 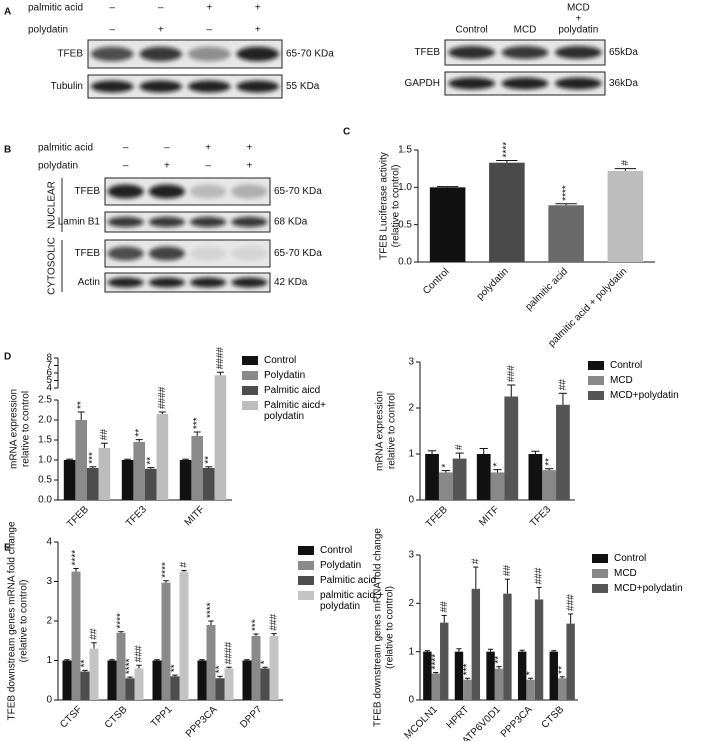 What do you see at coordinates (346, 132) in the screenshot?
I see `panel-label: C` at bounding box center [346, 132].